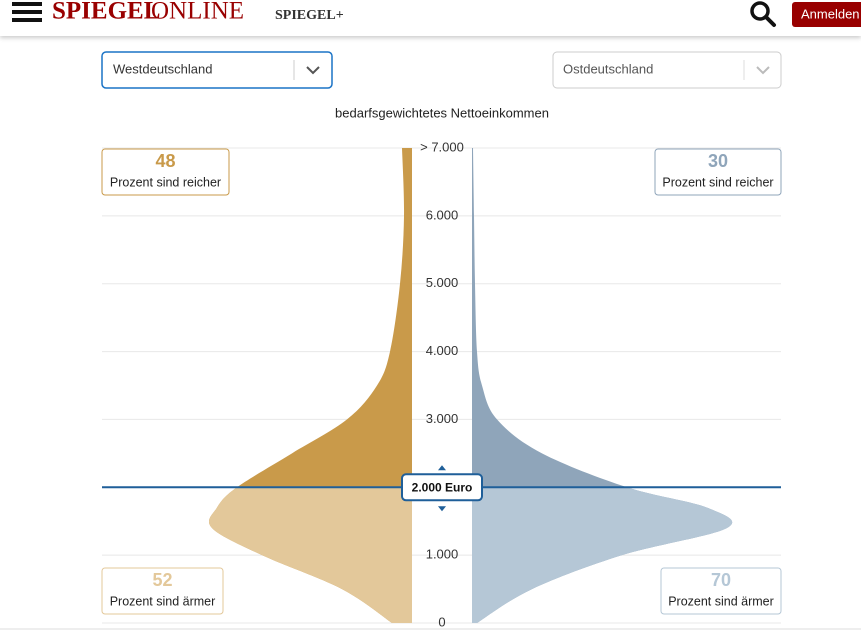 The image size is (861, 633). What do you see at coordinates (163, 68) in the screenshot?
I see `left-select-label: Westdeutschland` at bounding box center [163, 68].